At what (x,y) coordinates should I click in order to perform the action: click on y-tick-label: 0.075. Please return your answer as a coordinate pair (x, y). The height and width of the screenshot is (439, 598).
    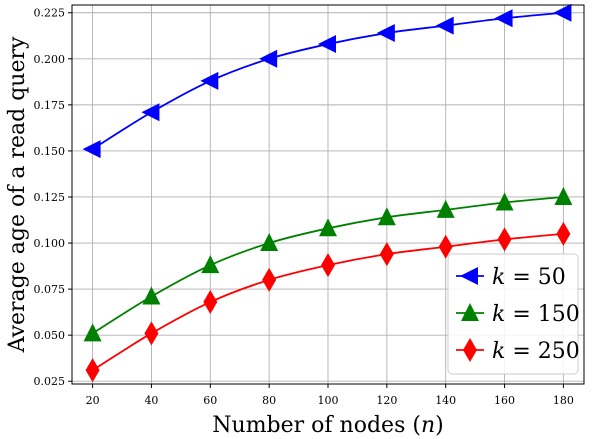
    Looking at the image, I should click on (50, 289).